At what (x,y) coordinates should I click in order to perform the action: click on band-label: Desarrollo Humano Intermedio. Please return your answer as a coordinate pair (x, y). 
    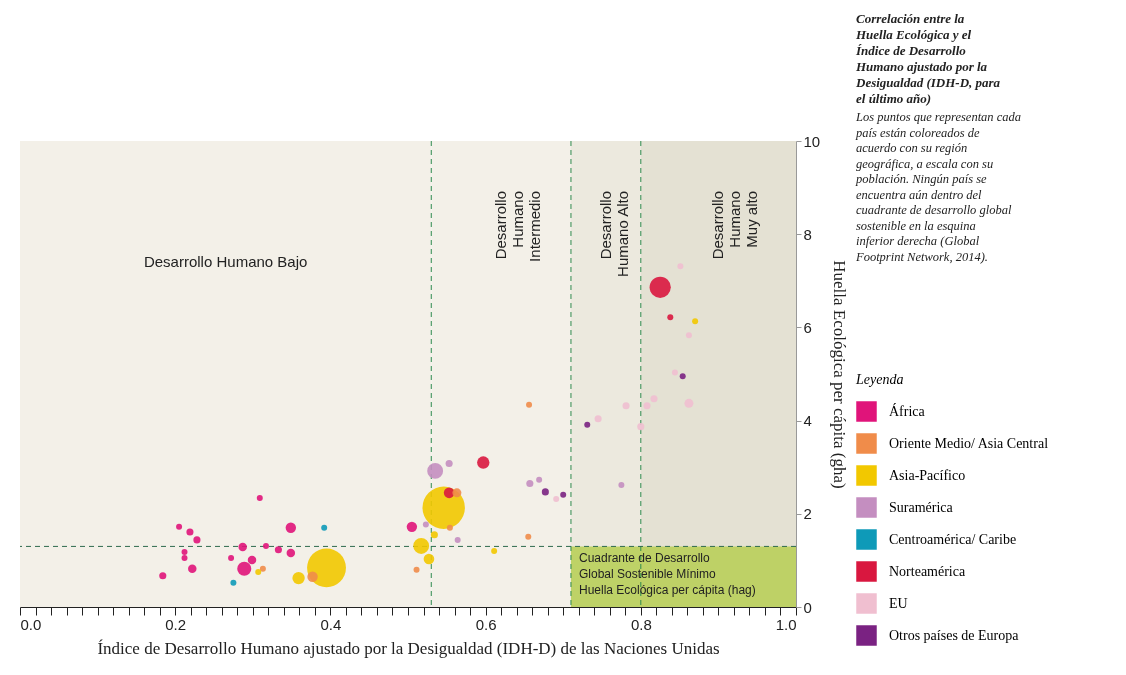
    Looking at the image, I should click on (518, 226).